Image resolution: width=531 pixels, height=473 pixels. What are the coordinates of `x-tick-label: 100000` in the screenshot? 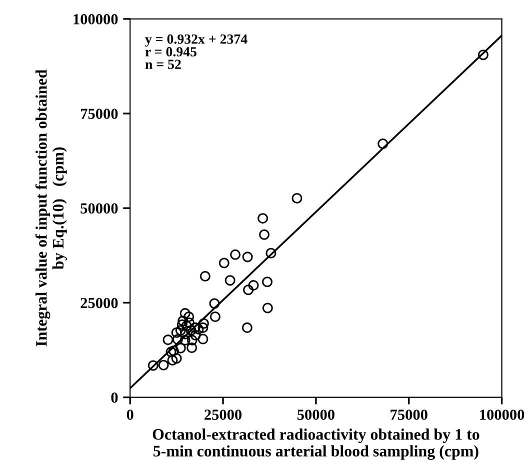 It's located at (502, 415).